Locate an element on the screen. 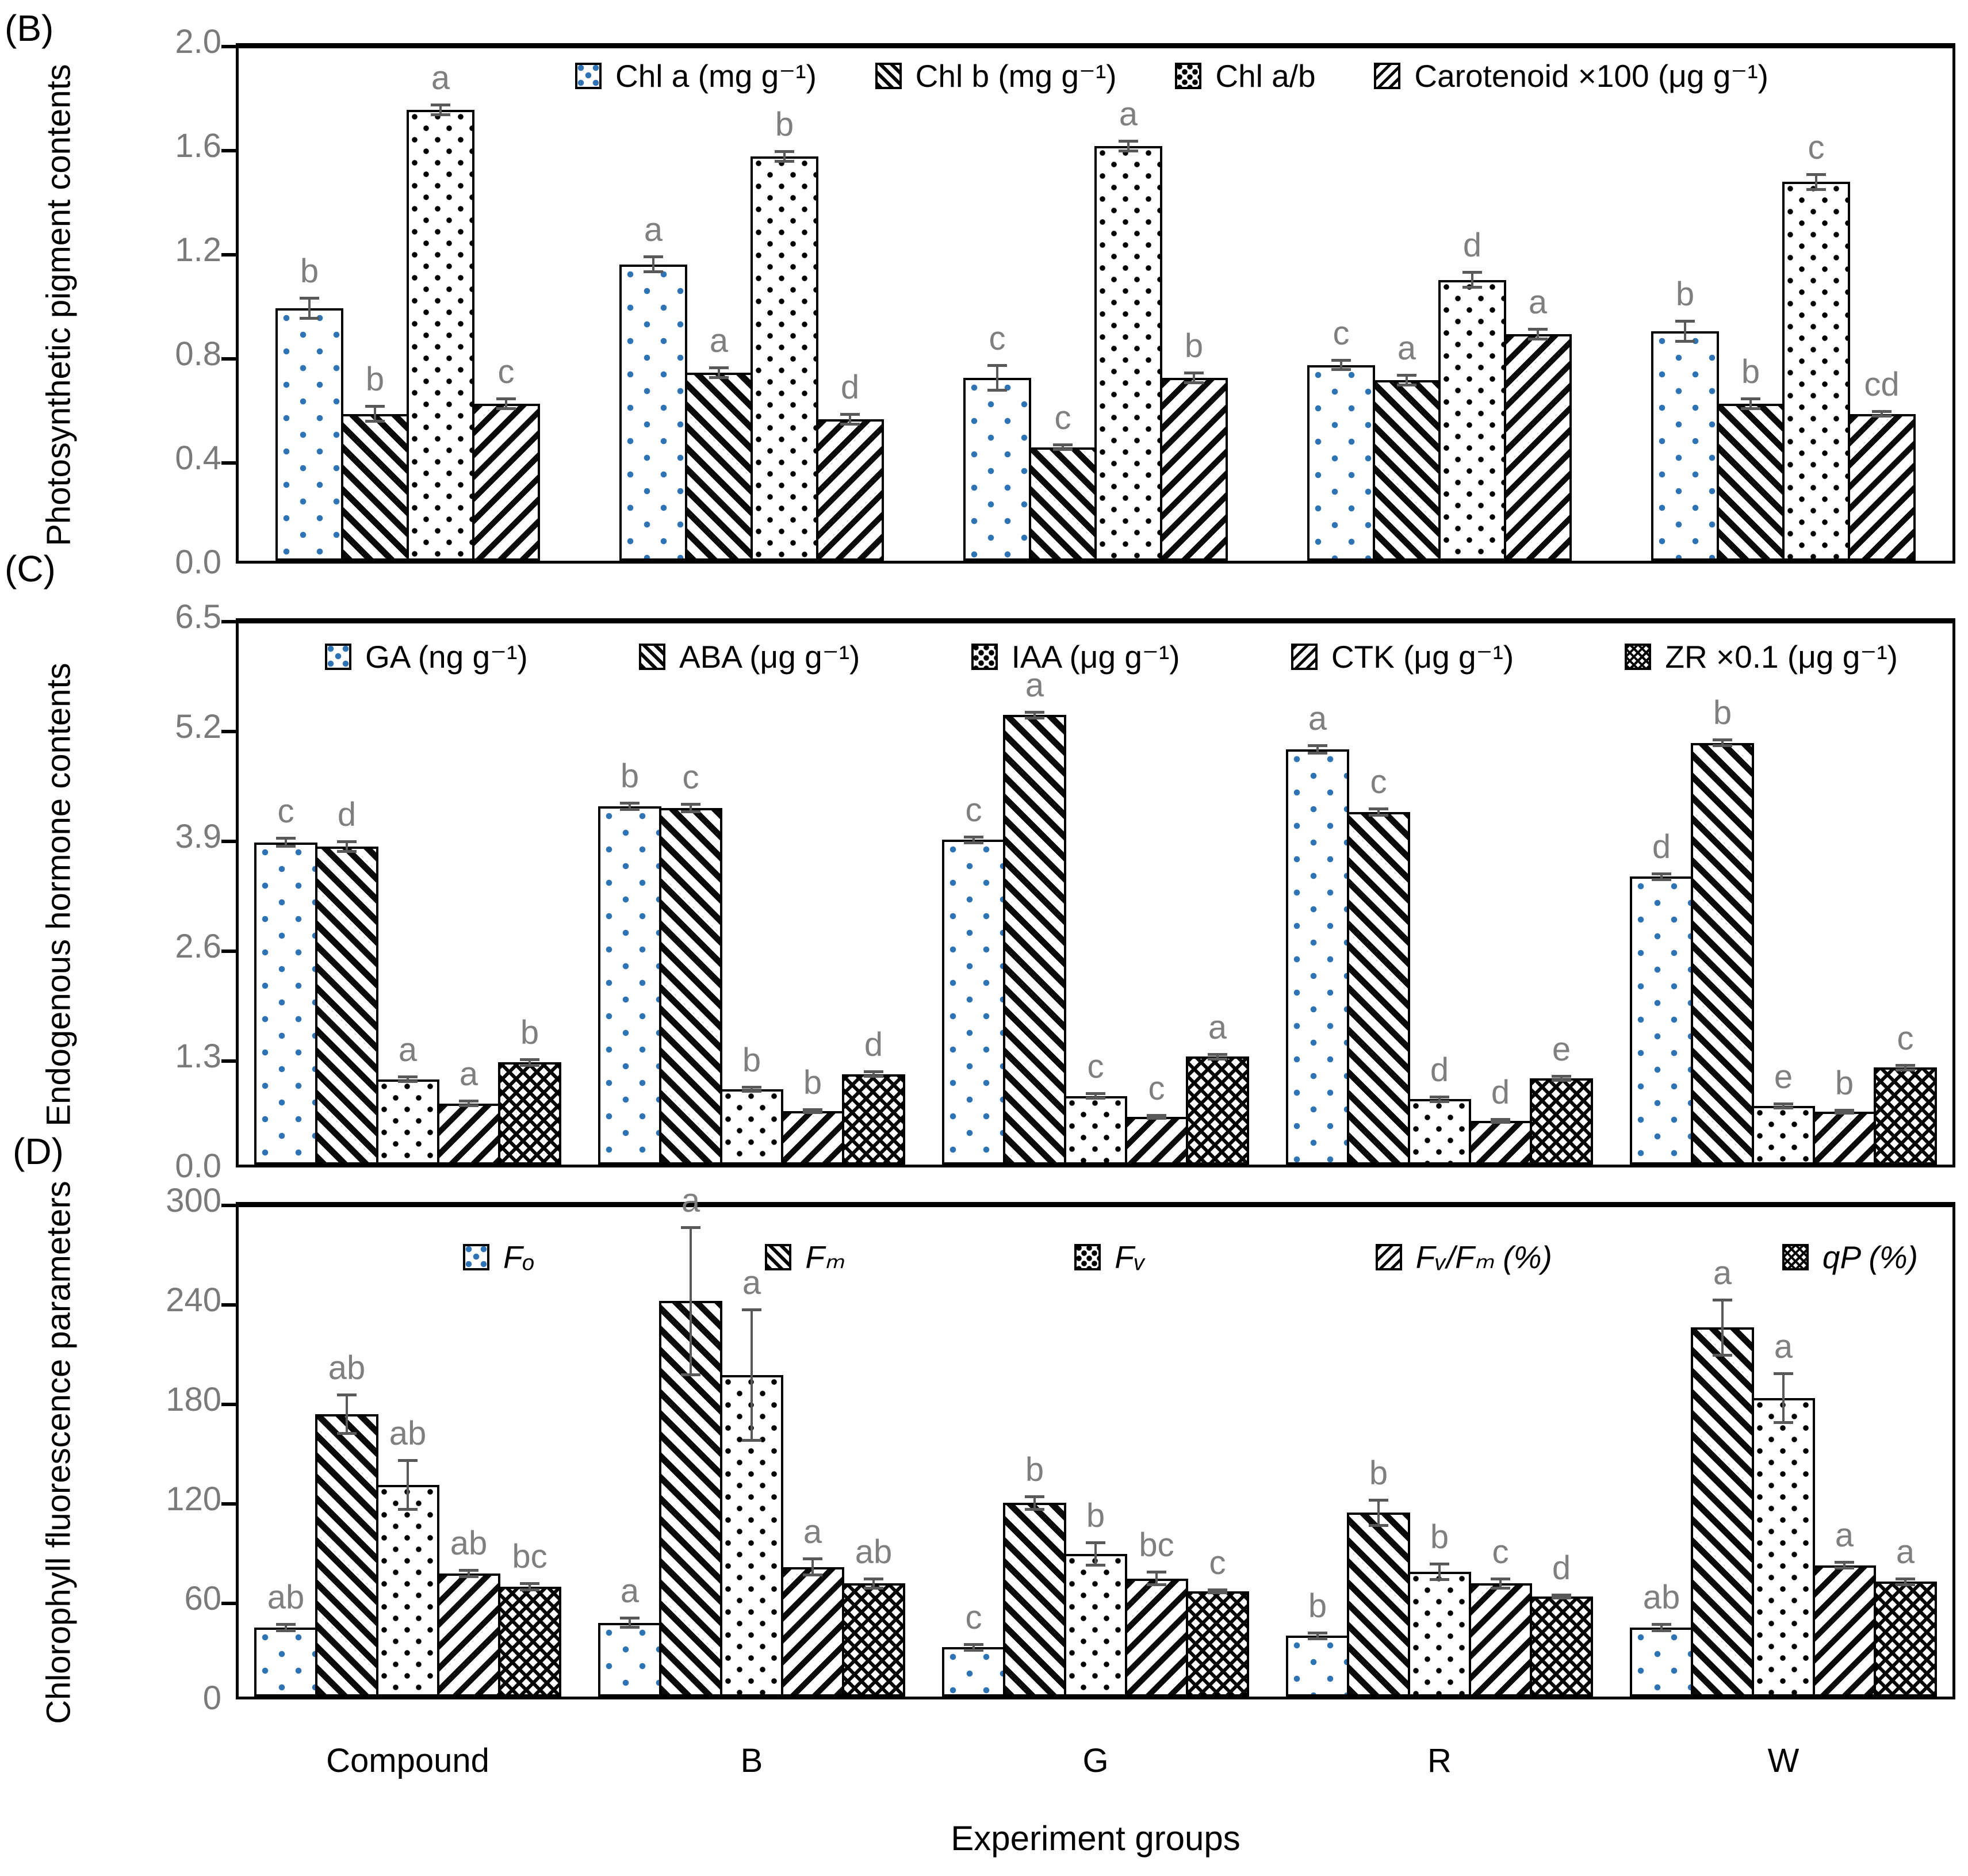  sig-letter: e is located at coordinates (1783, 1077).